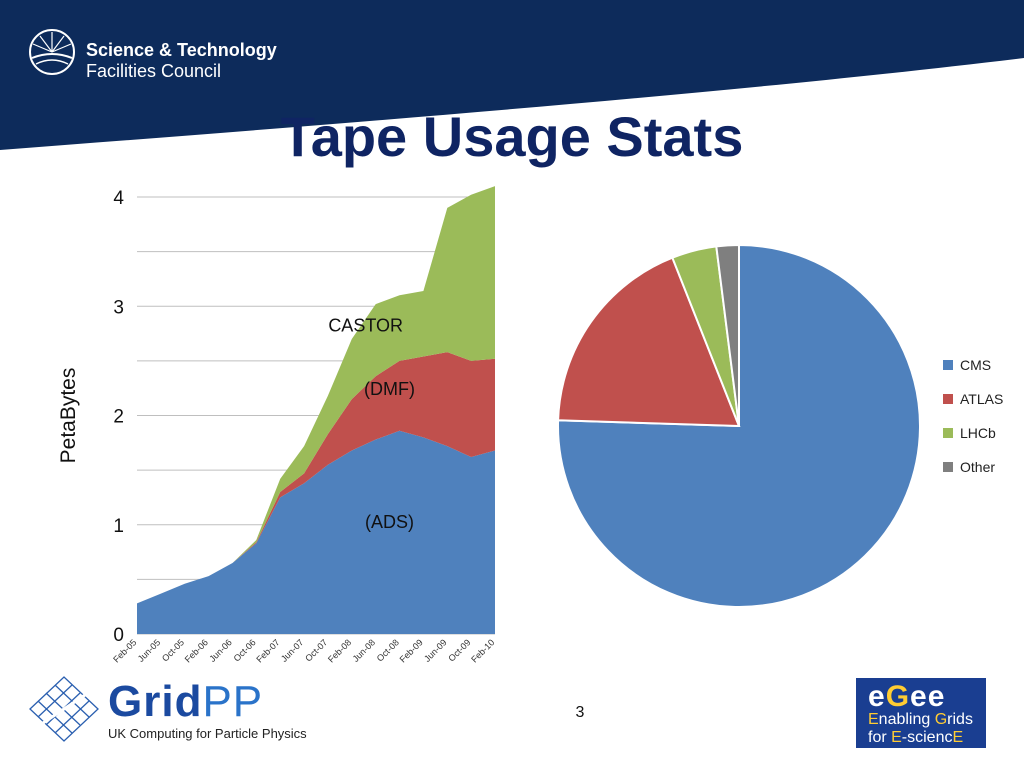 Image resolution: width=1024 pixels, height=768 pixels. I want to click on egee-l1-b: nabling, so click(906, 719).